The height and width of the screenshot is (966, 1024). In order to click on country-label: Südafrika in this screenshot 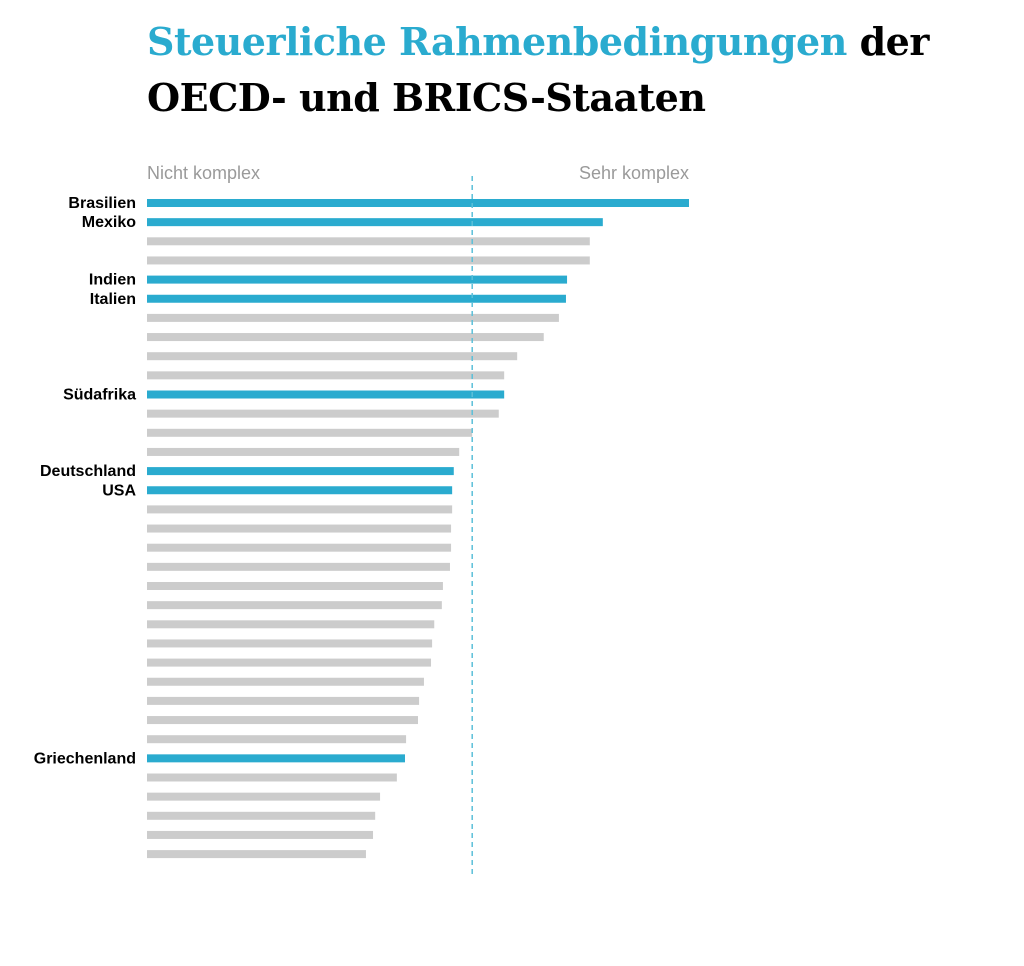, I will do `click(99, 395)`.